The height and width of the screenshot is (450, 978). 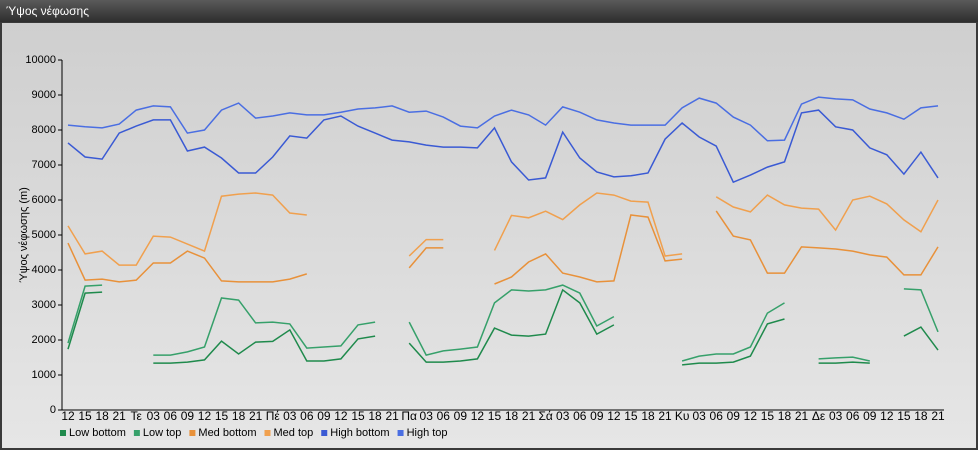 I want to click on legend-label: Med bottom, so click(x=227, y=433).